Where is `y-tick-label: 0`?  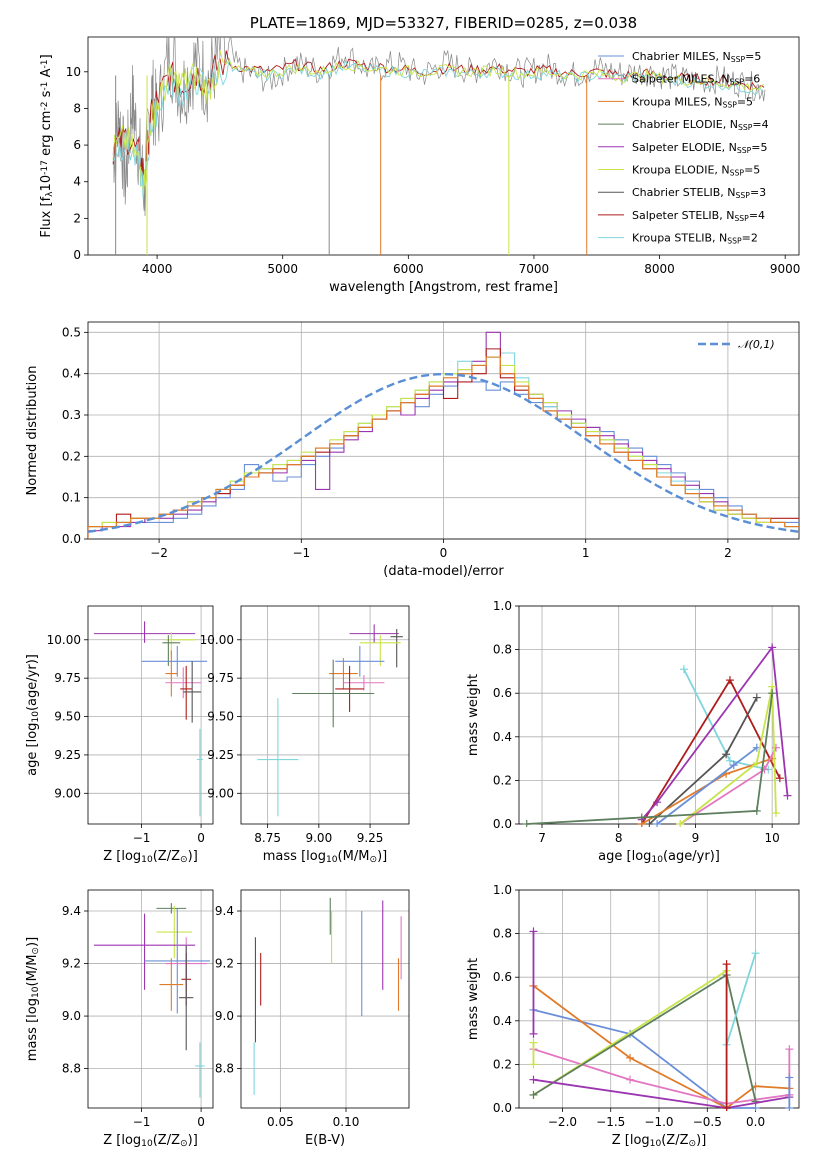 y-tick-label: 0 is located at coordinates (77, 255).